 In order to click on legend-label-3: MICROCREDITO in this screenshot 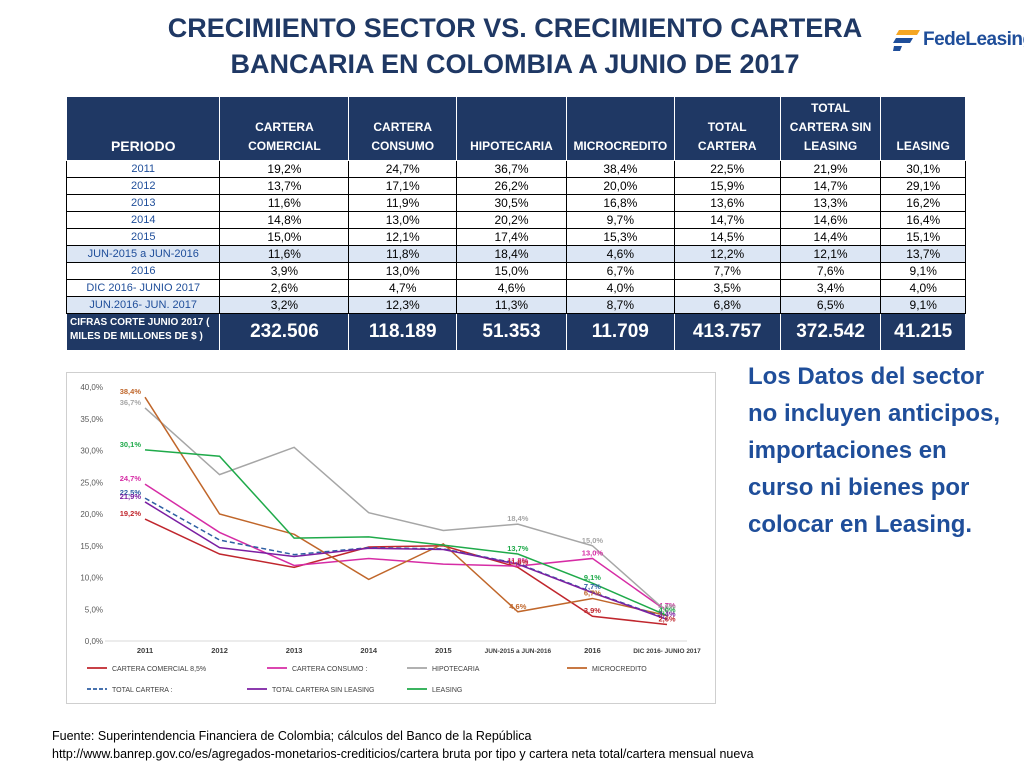, I will do `click(619, 669)`.